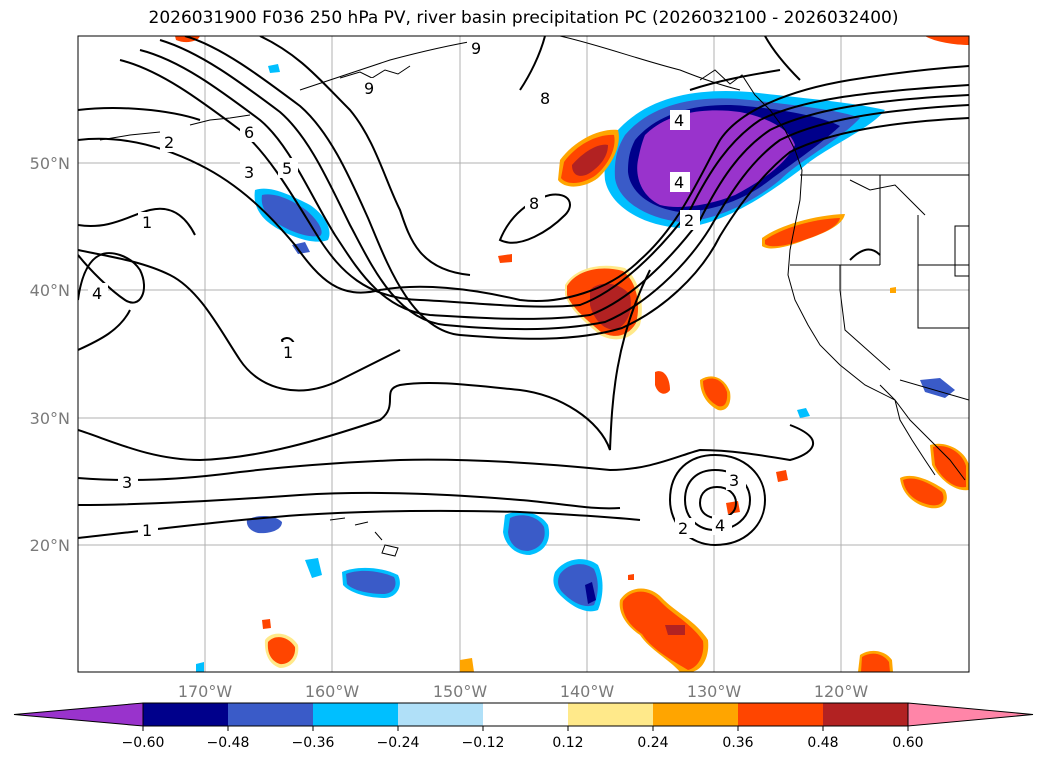 The height and width of the screenshot is (765, 1047). Describe the element at coordinates (50, 354) in the screenshot. I see `lat-tick-labels: 50°N 40°N 30°N 20°N` at that location.